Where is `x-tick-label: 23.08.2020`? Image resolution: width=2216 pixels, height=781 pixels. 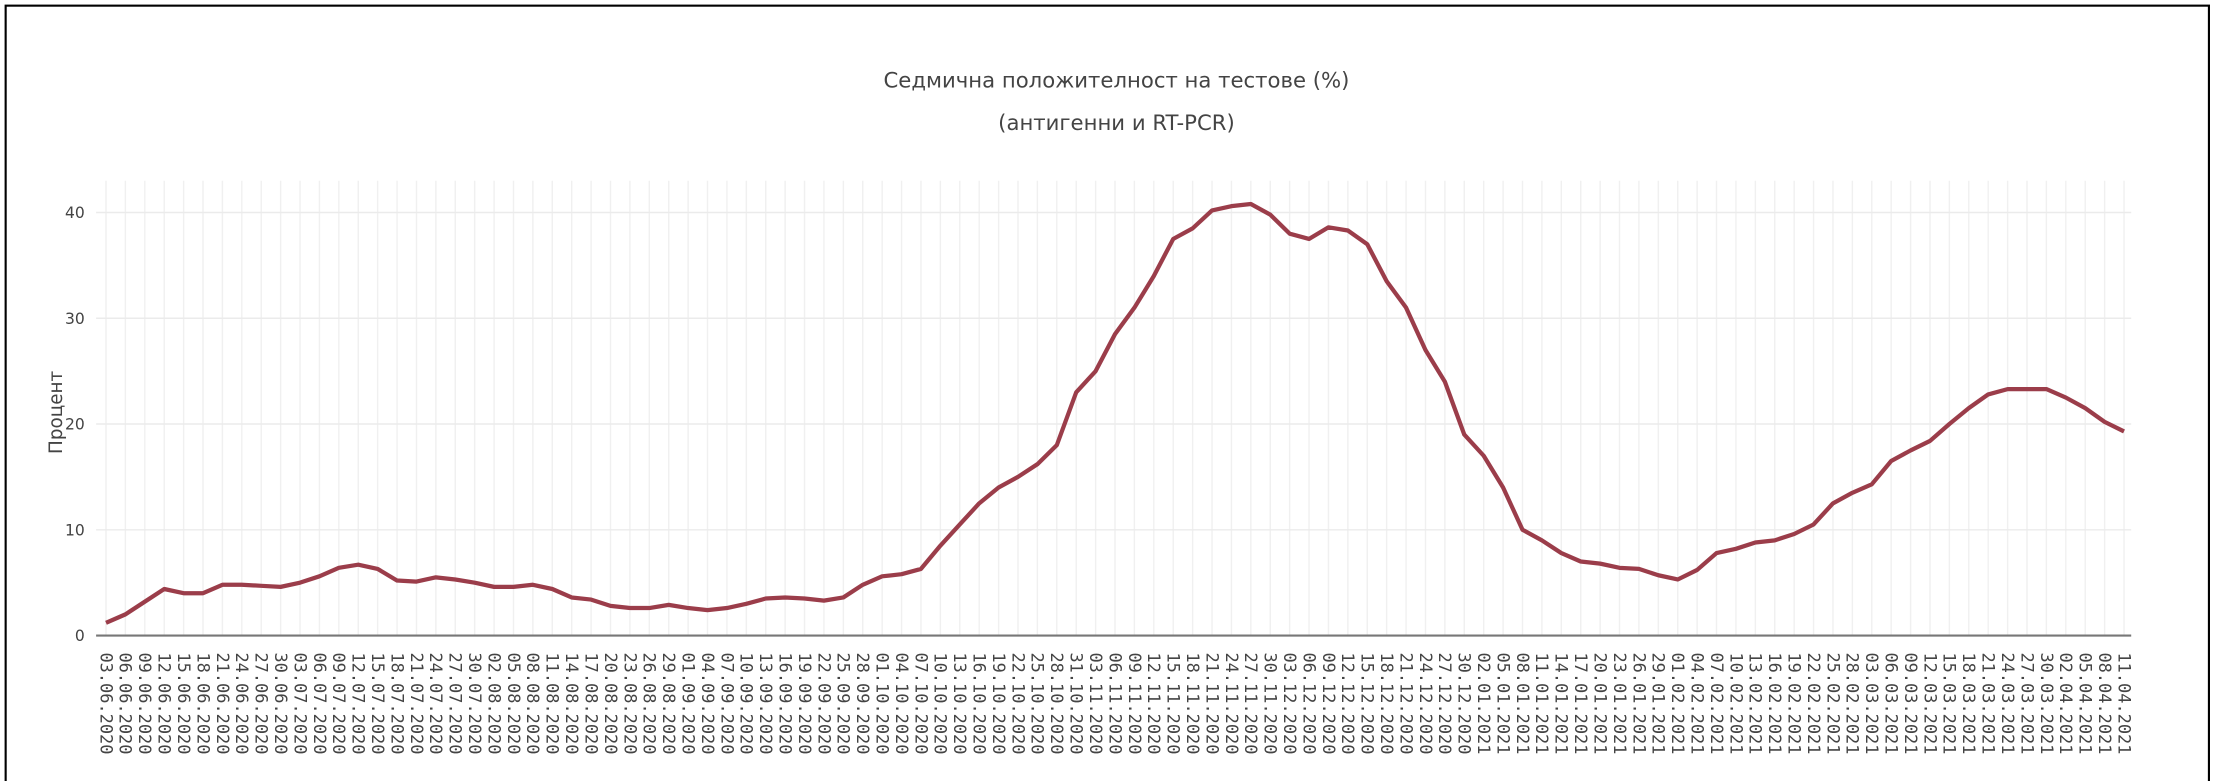
x-tick-label: 23.08.2020 is located at coordinates (630, 703).